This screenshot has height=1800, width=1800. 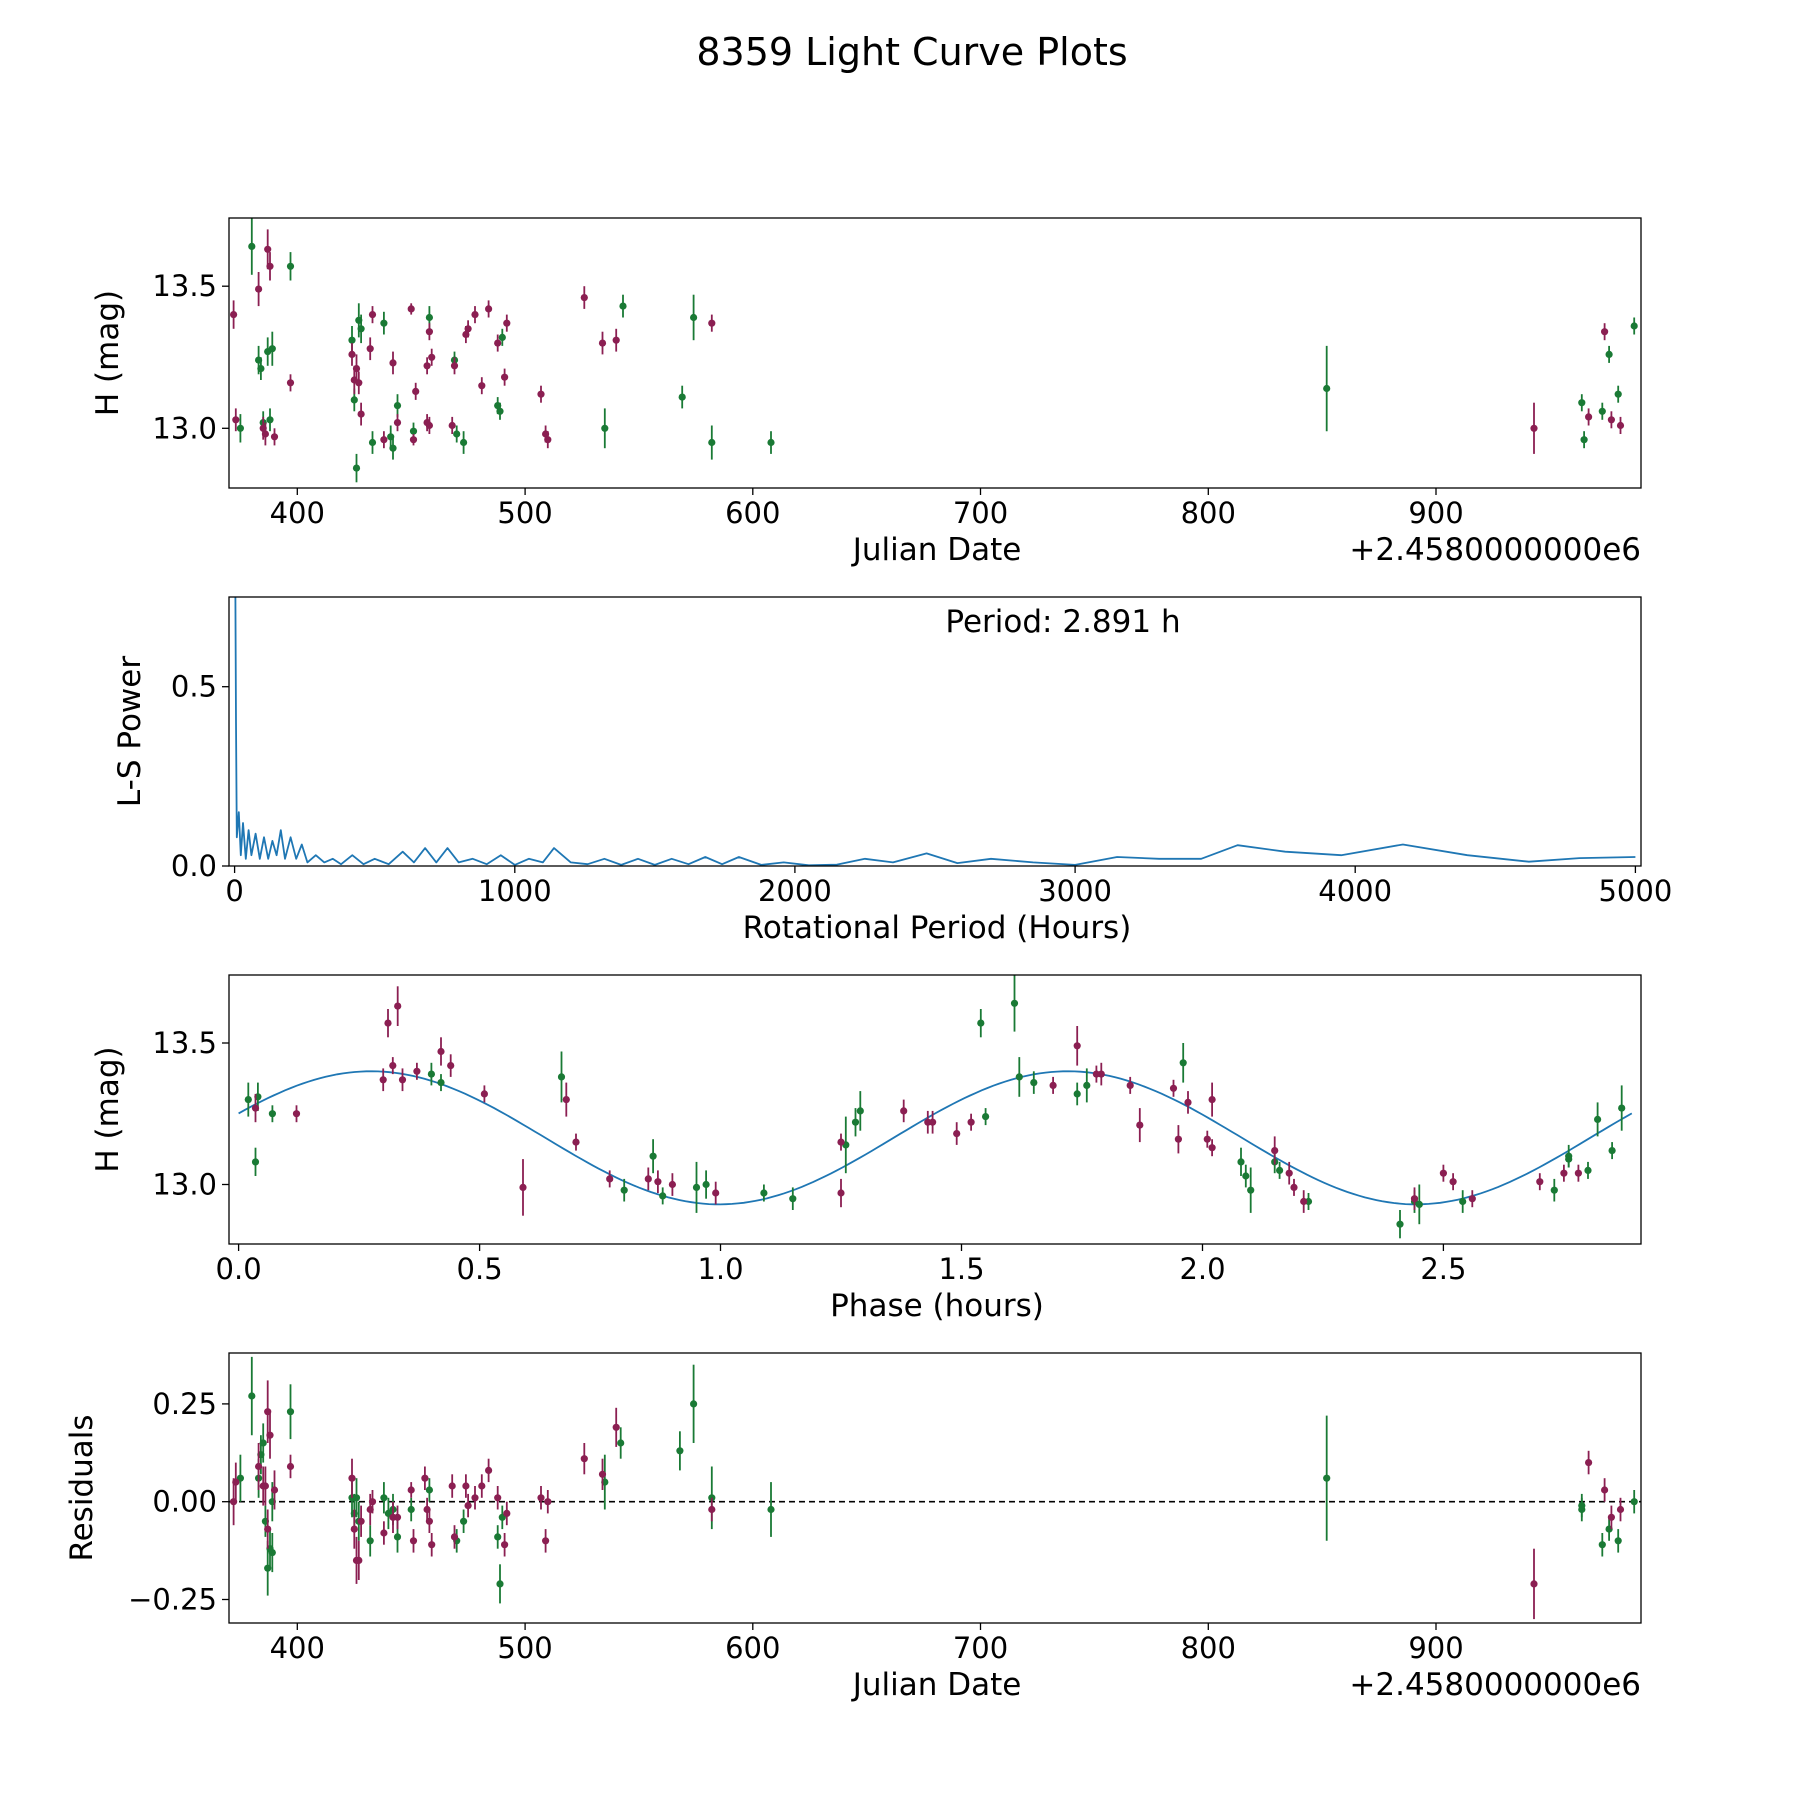 I want to click on y-tick-label: 0.25, so click(x=184, y=1404).